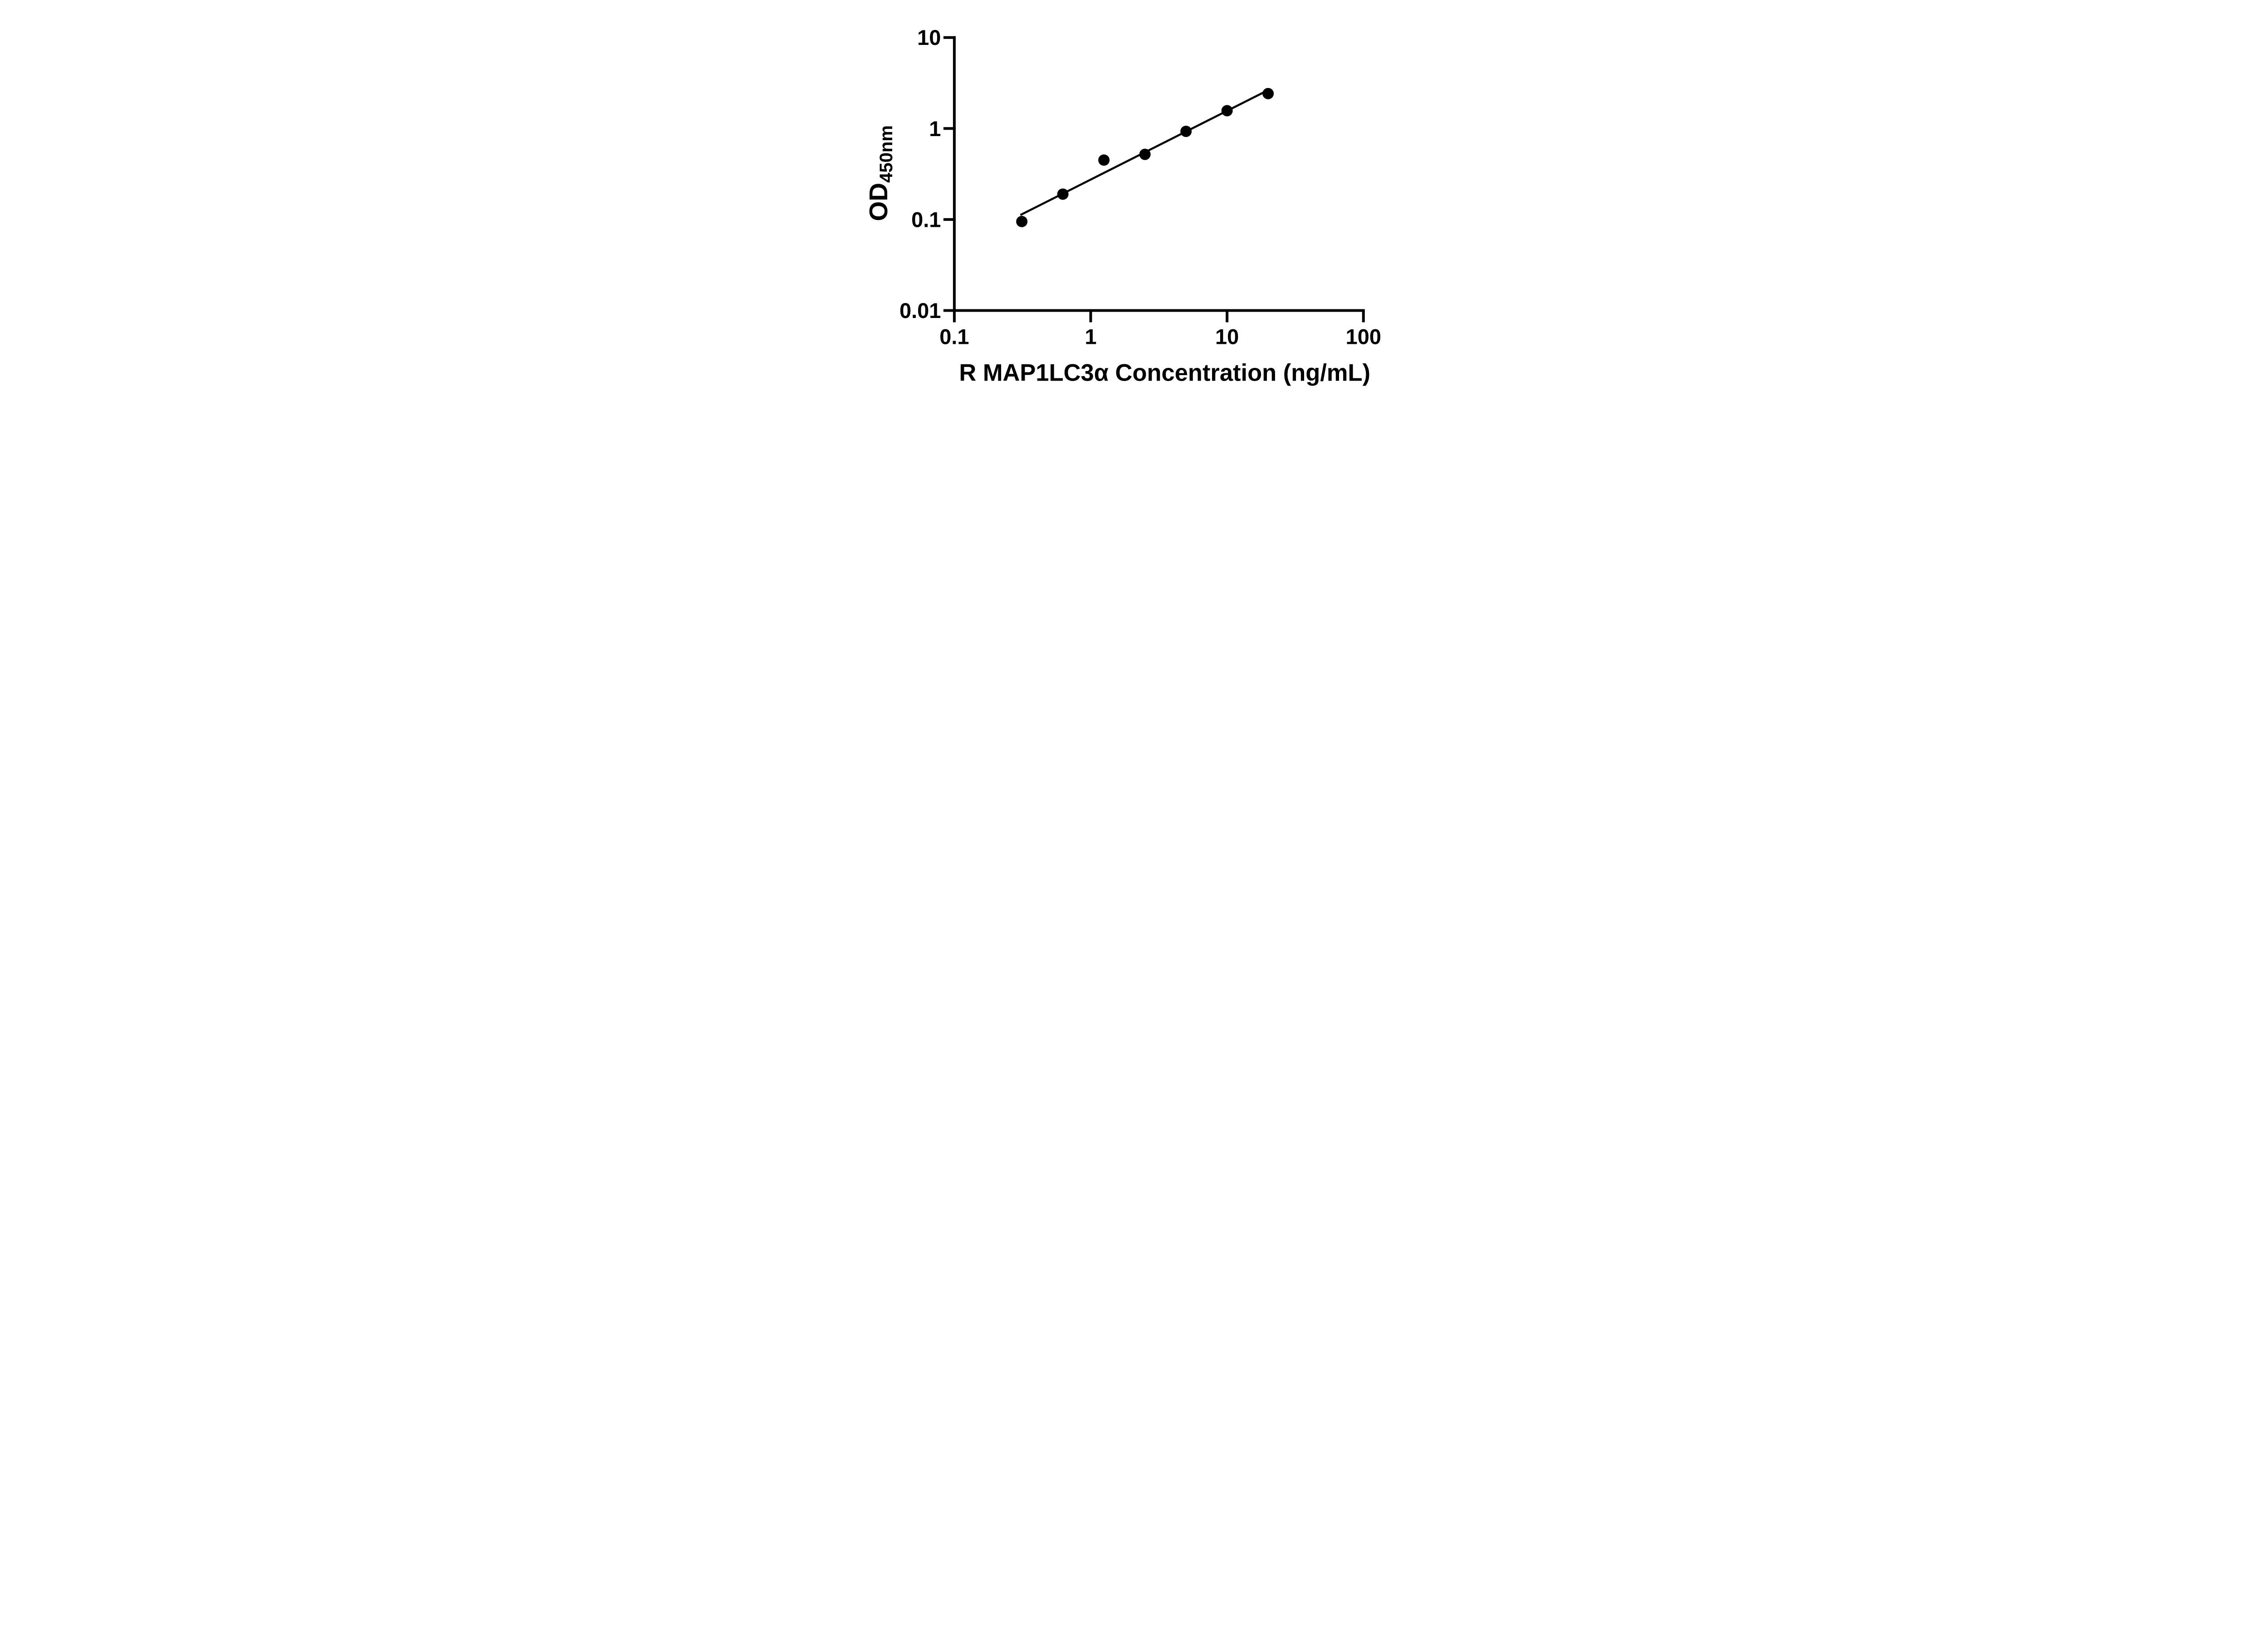  What do you see at coordinates (1363, 337) in the screenshot?
I see `x-tick-label: 100` at bounding box center [1363, 337].